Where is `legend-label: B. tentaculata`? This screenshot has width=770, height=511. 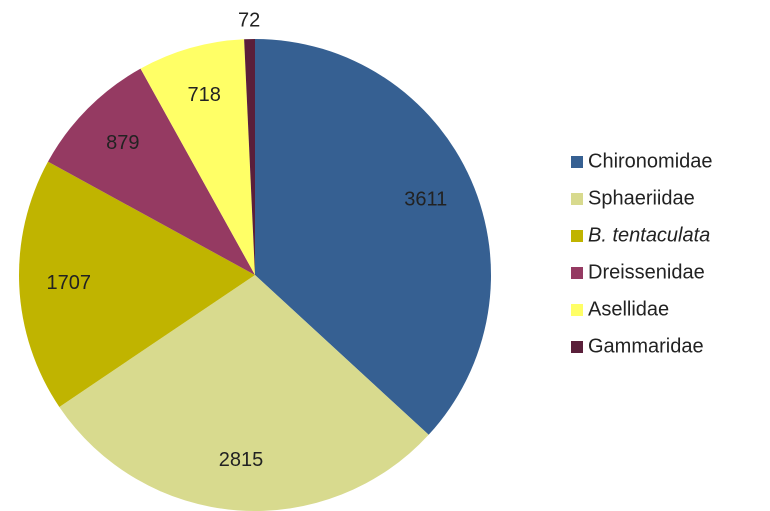
legend-label: B. tentaculata is located at coordinates (649, 235).